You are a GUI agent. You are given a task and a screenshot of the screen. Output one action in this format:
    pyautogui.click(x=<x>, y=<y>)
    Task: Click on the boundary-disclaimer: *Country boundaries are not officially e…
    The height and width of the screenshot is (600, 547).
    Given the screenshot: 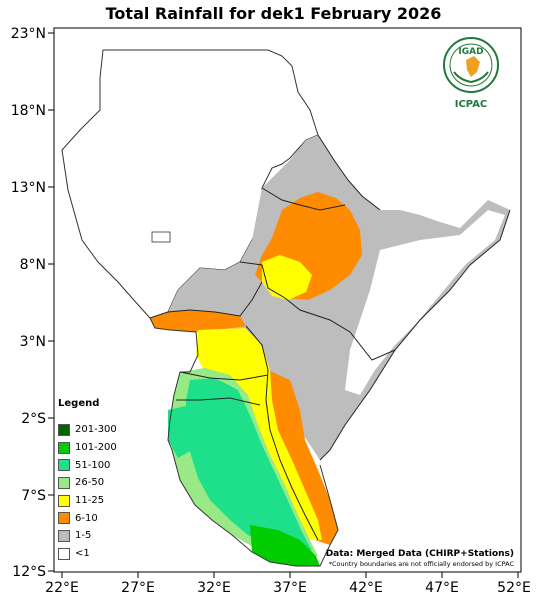 What is the action you would take?
    pyautogui.click(x=421, y=564)
    